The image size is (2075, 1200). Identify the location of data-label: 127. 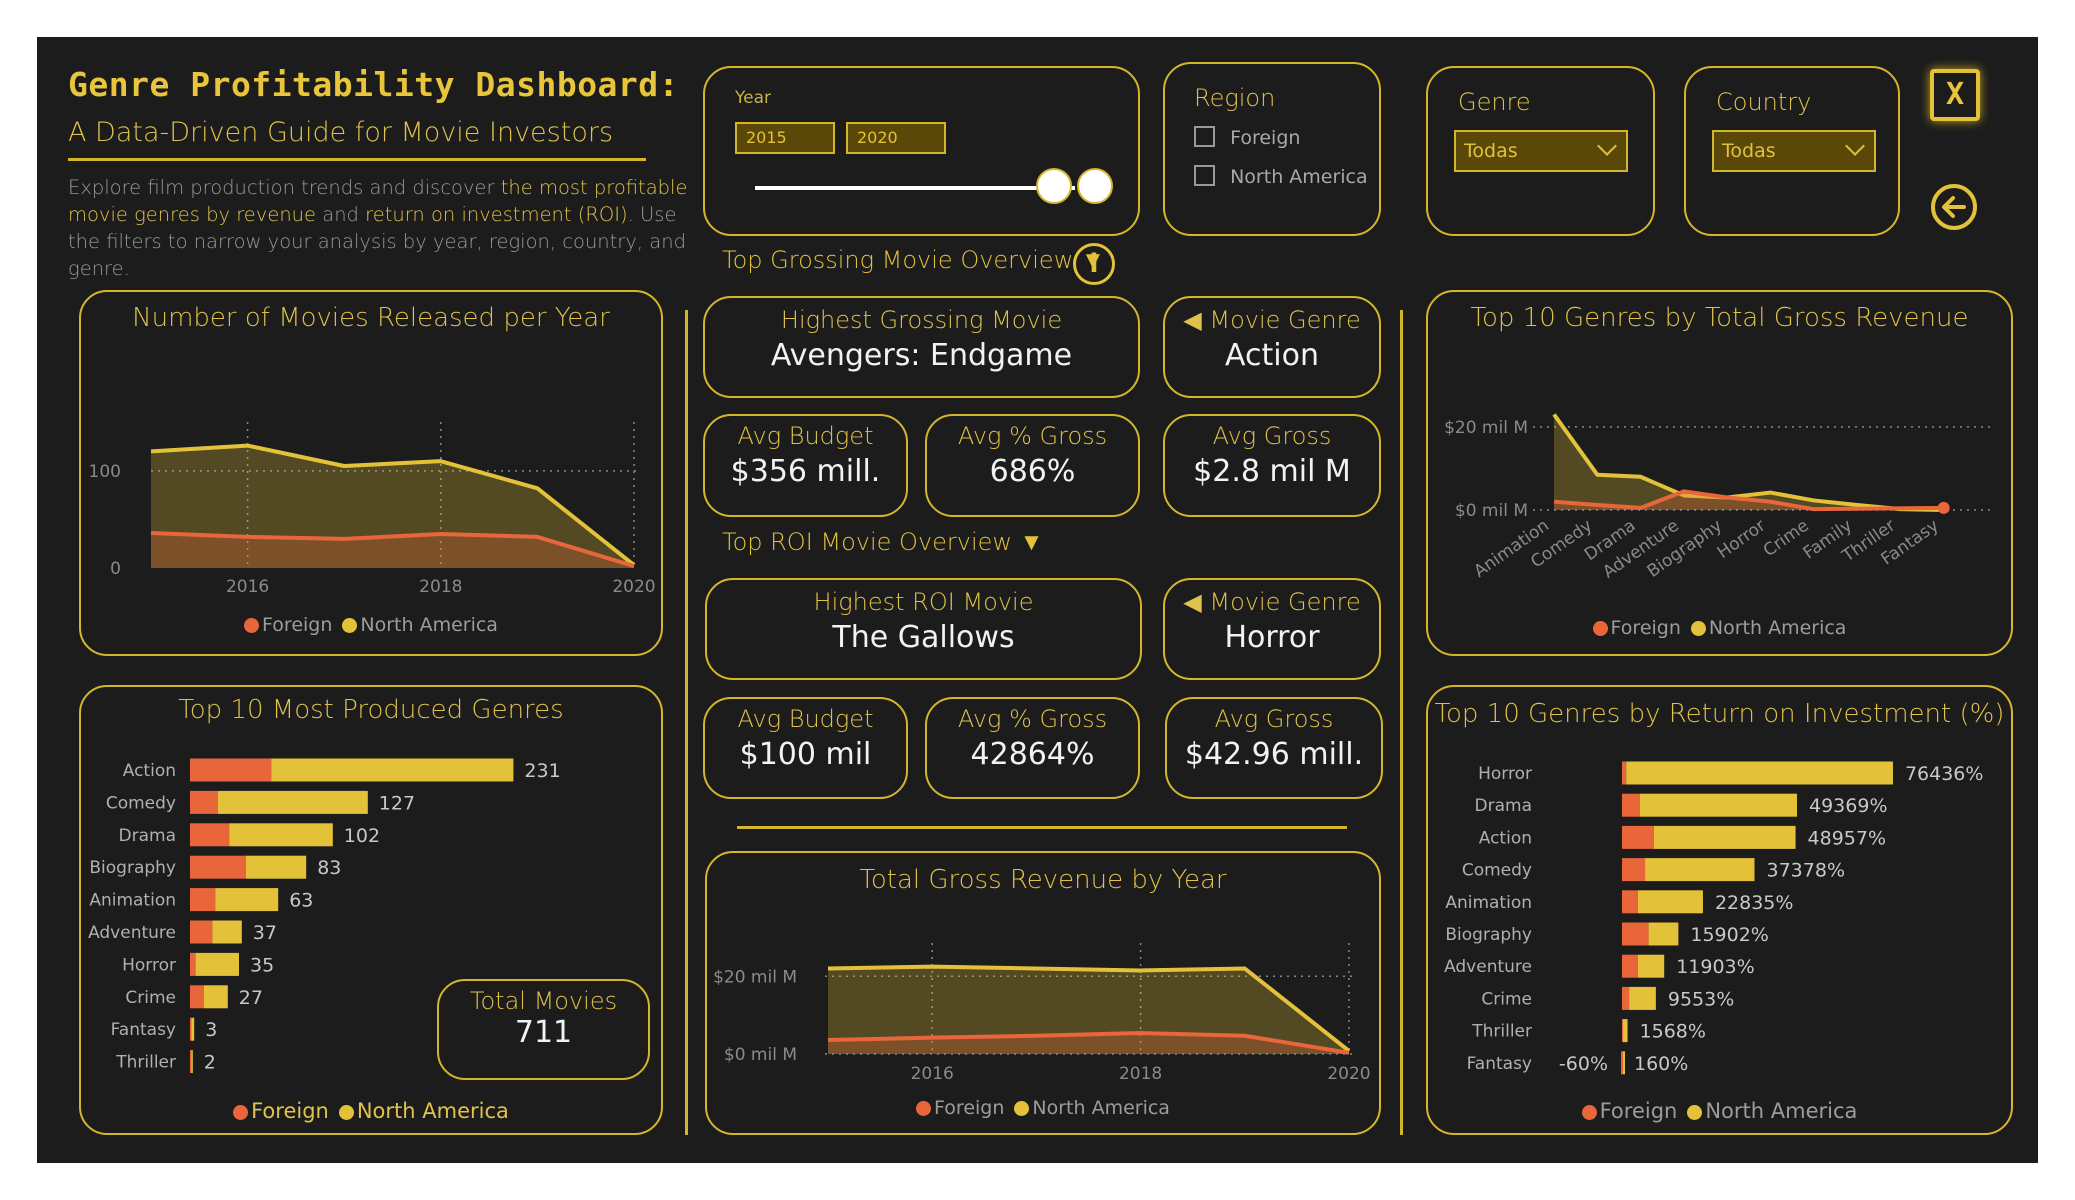
(397, 803).